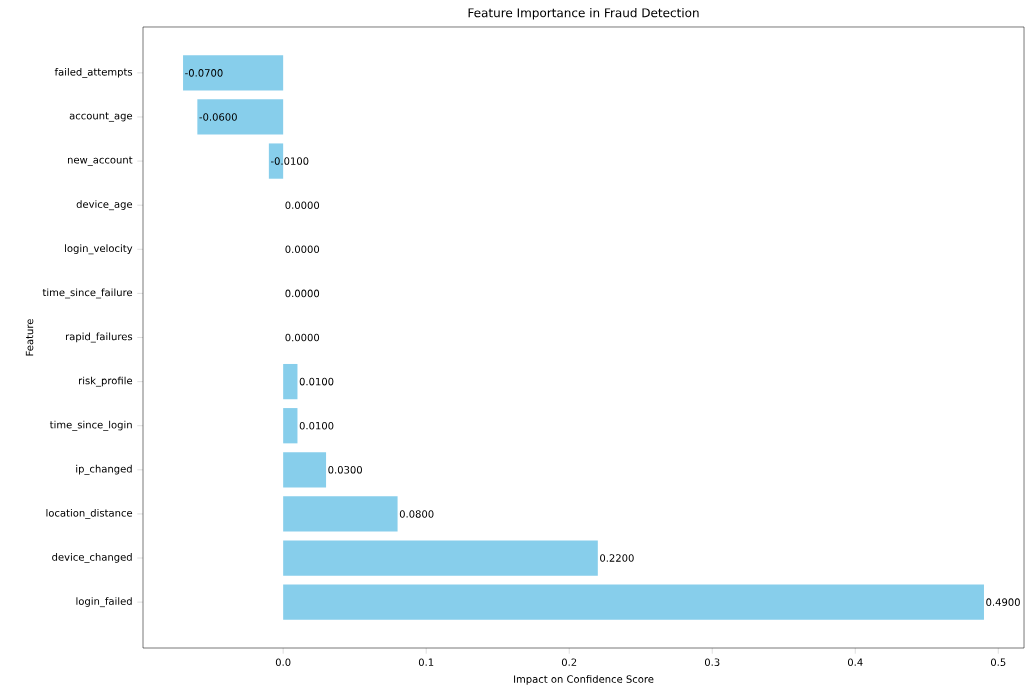 This screenshot has height=688, width=1030. What do you see at coordinates (617, 558) in the screenshot?
I see `data-label: 0.2200` at bounding box center [617, 558].